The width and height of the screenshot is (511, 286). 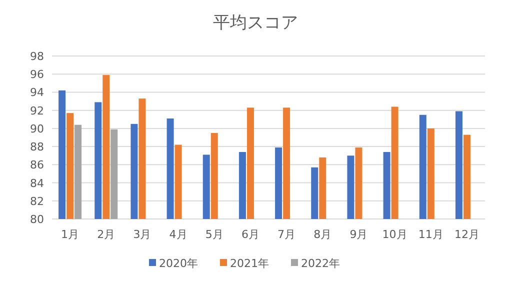 What do you see at coordinates (467, 234) in the screenshot?
I see `x-tick-label: 12月` at bounding box center [467, 234].